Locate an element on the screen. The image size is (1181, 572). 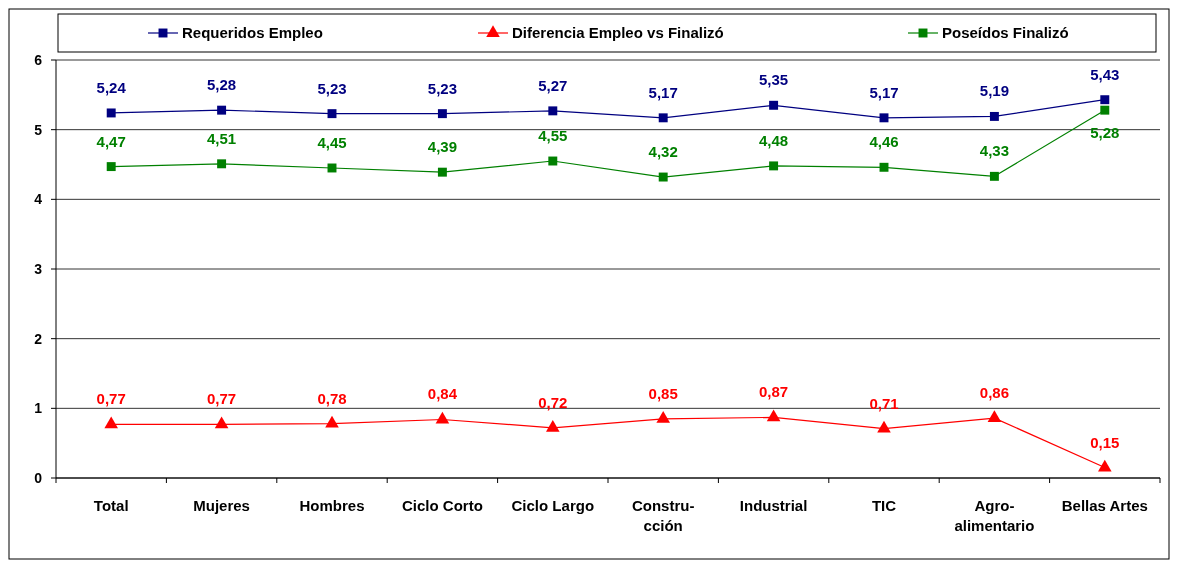
x-tick-label: Industrial is located at coordinates (773, 505).